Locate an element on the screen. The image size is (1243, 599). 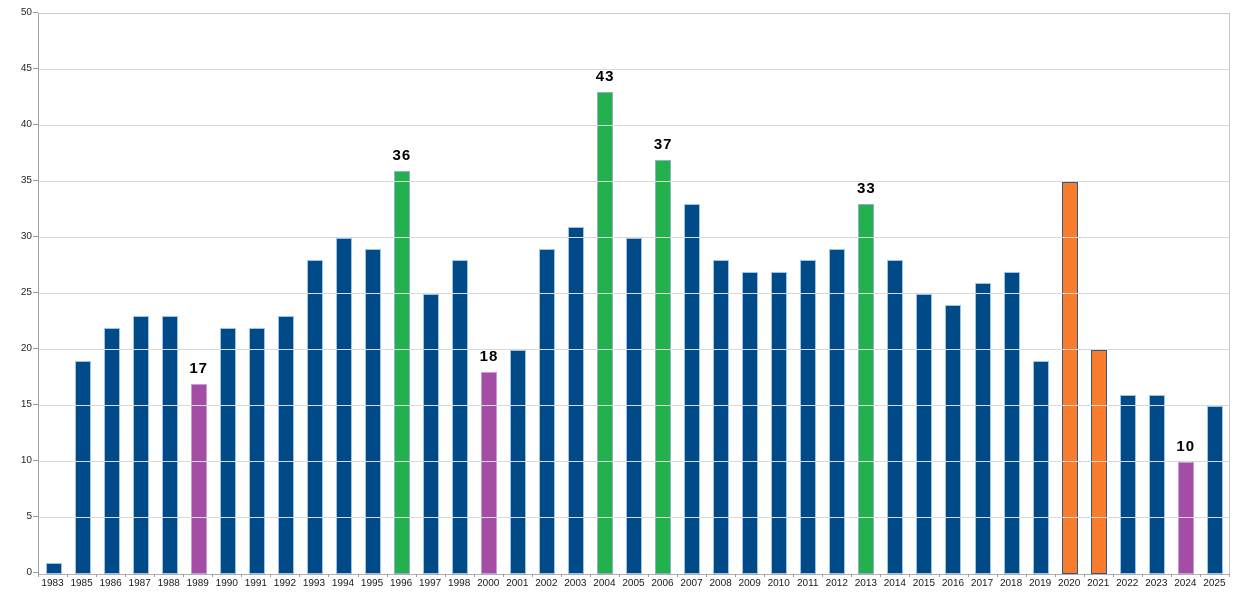
bar-slot-2003 is located at coordinates (576, 294).